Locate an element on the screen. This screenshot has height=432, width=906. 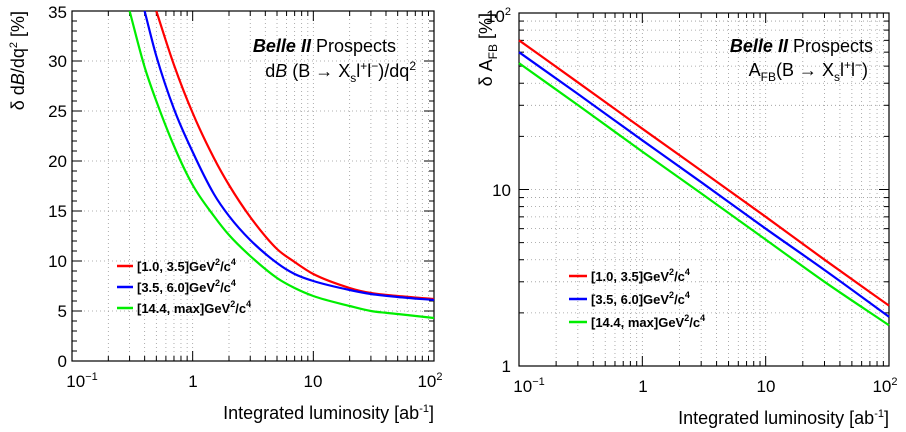
right-x-tick-label: 10 is located at coordinates (766, 386).